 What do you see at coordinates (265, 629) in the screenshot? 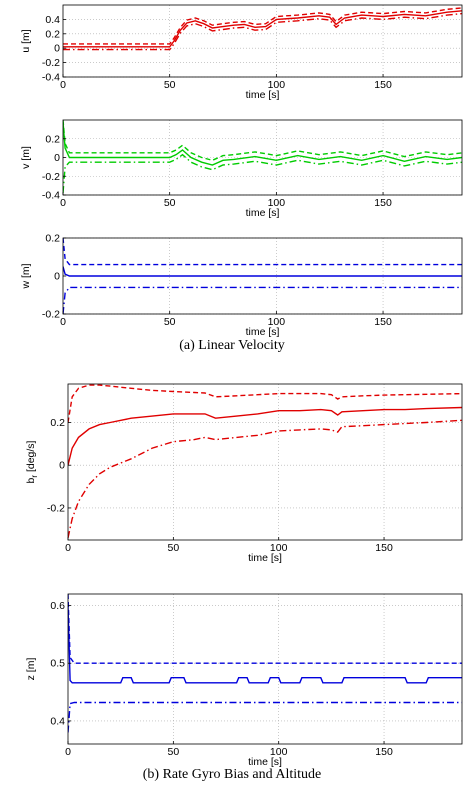
I see `series-z-dashed` at bounding box center [265, 629].